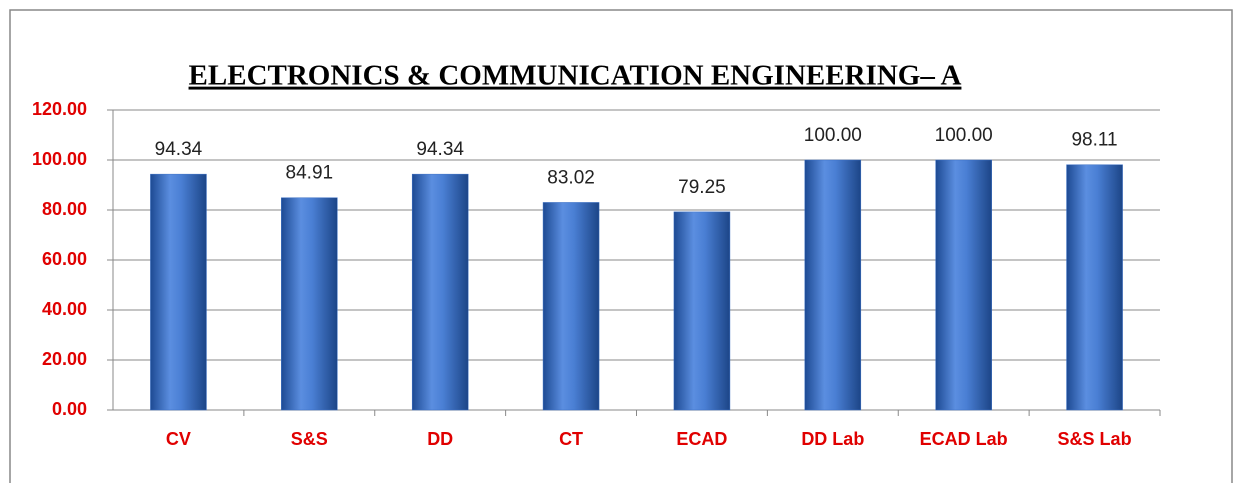 The height and width of the screenshot is (483, 1243). Describe the element at coordinates (178, 439) in the screenshot. I see `x-tick-label: CV` at that location.